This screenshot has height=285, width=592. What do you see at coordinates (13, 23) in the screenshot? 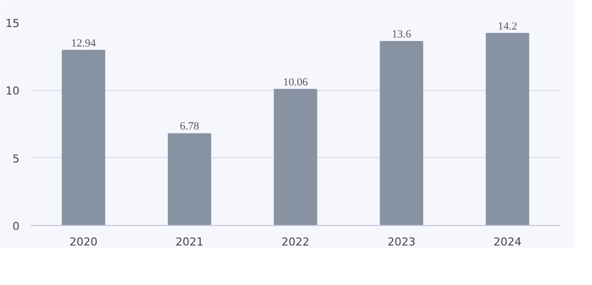
I see `y-tick-label: 15` at bounding box center [13, 23].